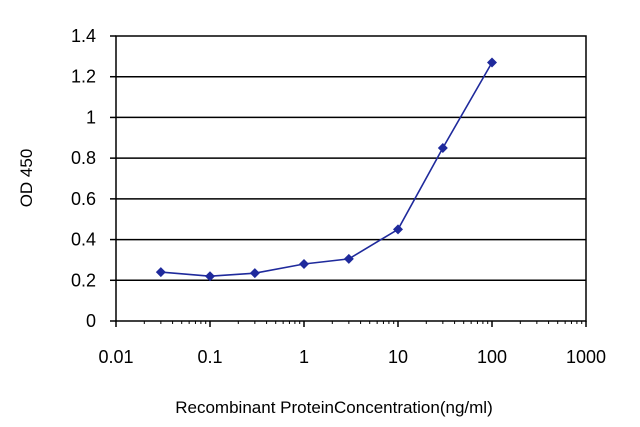  What do you see at coordinates (83, 158) in the screenshot?
I see `y-tick-label: 0.8` at bounding box center [83, 158].